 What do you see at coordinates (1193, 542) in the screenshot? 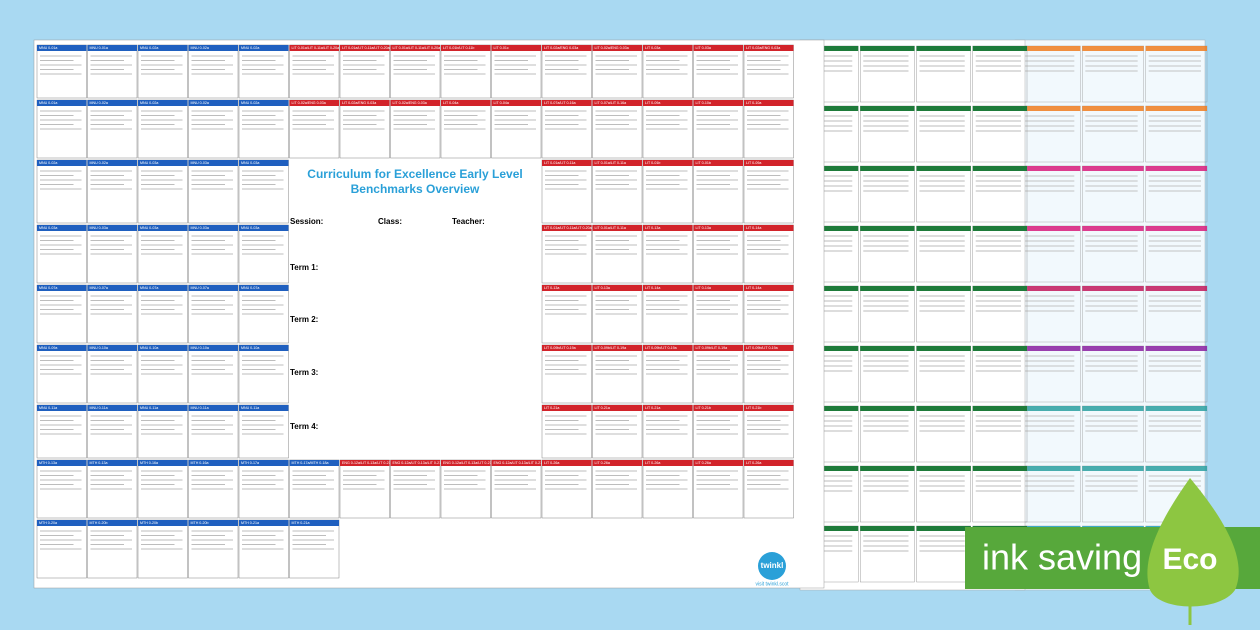
I see `leaf` at bounding box center [1193, 542].